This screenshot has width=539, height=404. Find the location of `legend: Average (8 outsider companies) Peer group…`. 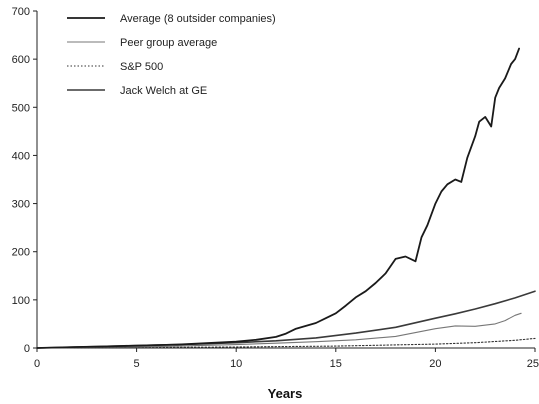

legend: Average (8 outsider companies) Peer group… is located at coordinates (171, 55).